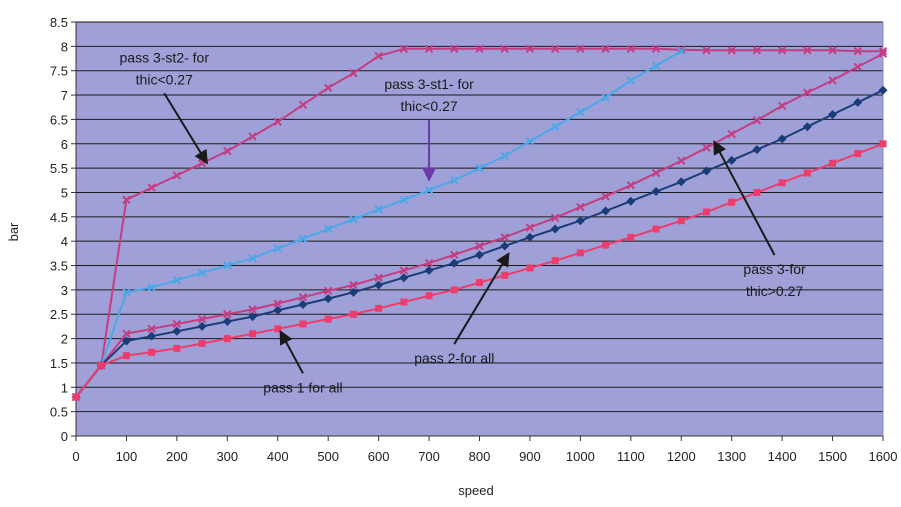  What do you see at coordinates (59, 119) in the screenshot?
I see `y-tick-label: 6.5` at bounding box center [59, 119].